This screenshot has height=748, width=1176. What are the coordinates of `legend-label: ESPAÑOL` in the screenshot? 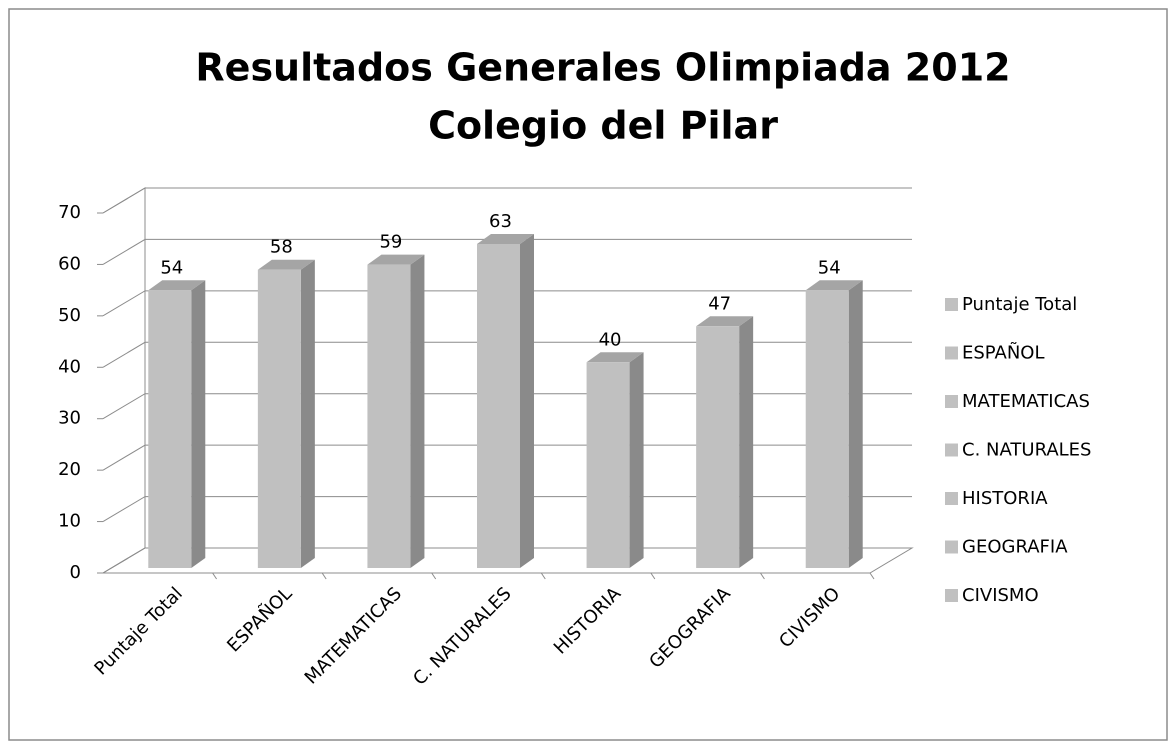 It's located at (1003, 353).